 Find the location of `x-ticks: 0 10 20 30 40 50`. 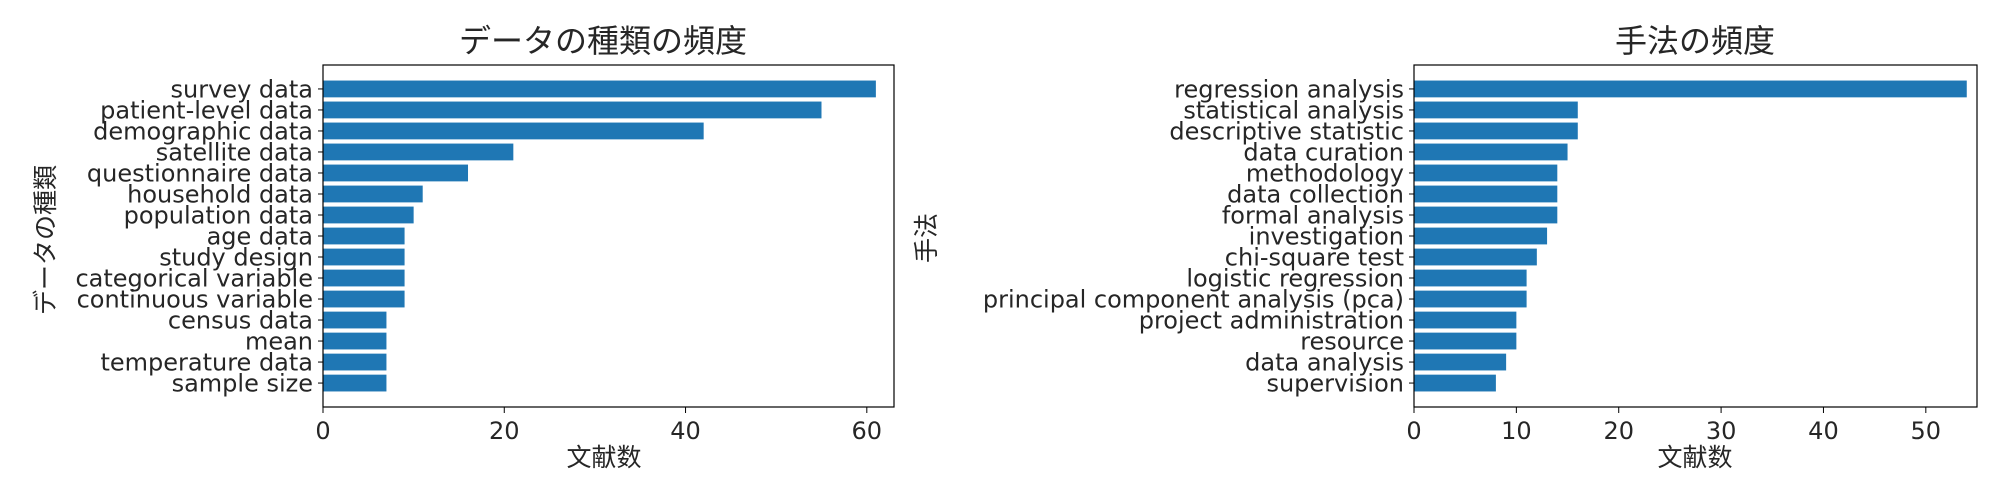

x-ticks: 0 10 20 30 40 50 is located at coordinates (1673, 426).